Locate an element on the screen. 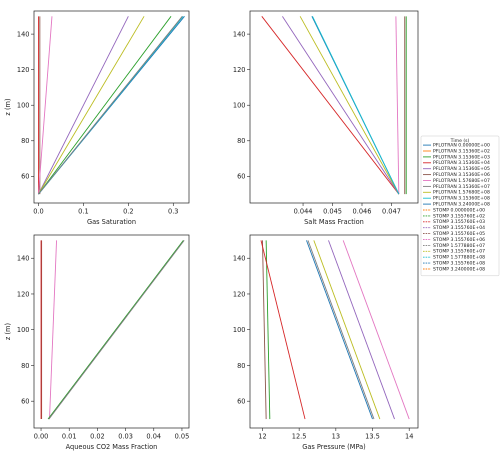 The height and width of the screenshot is (469, 500). legend-label: PFLOTRAN 3.24000E+08 is located at coordinates (461, 205).